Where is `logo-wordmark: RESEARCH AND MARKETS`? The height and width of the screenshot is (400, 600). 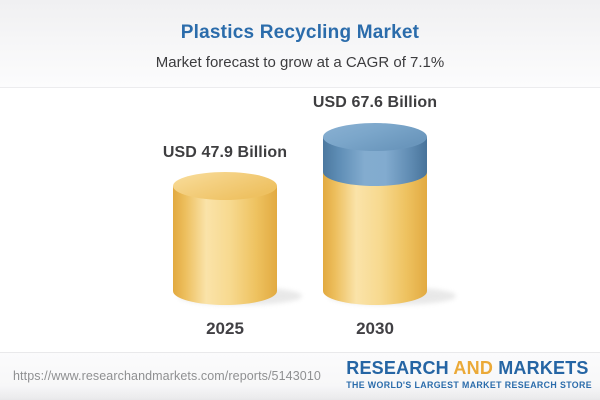 logo-wordmark: RESEARCH AND MARKETS is located at coordinates (469, 368).